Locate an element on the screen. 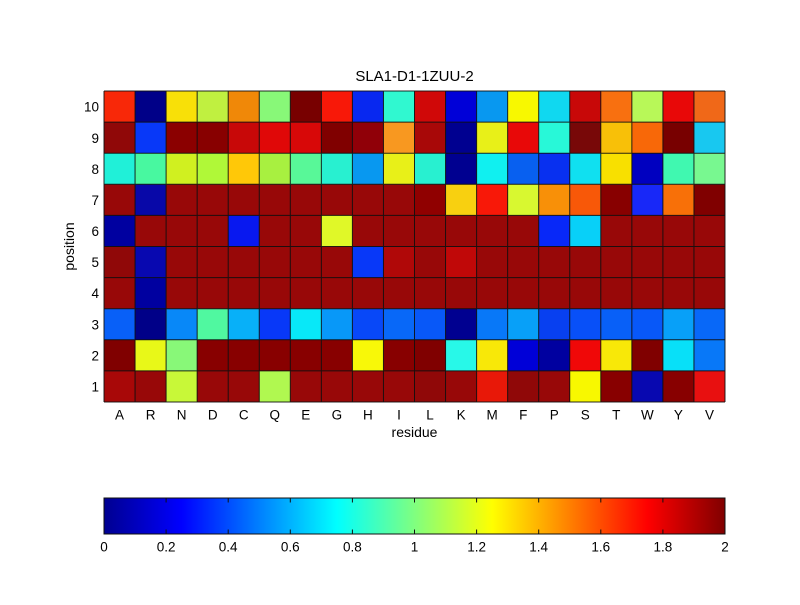  svg-text: R is located at coordinates (151, 415).